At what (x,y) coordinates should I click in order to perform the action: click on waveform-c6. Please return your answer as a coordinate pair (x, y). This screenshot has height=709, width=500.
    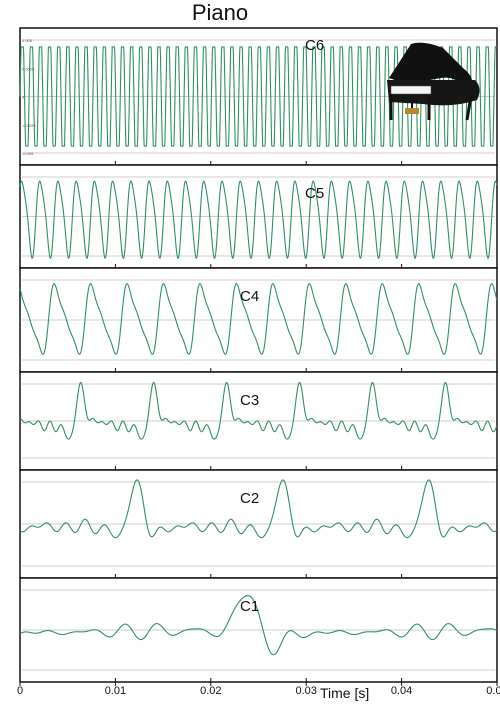
    Looking at the image, I should click on (258, 96).